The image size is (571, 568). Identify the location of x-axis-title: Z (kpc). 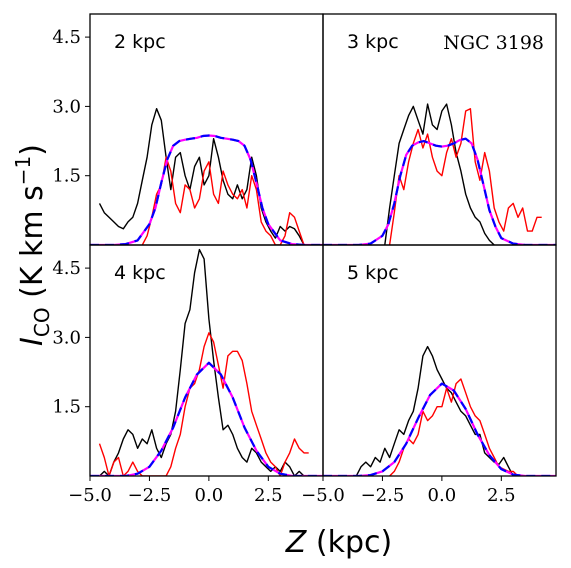
(338, 542).